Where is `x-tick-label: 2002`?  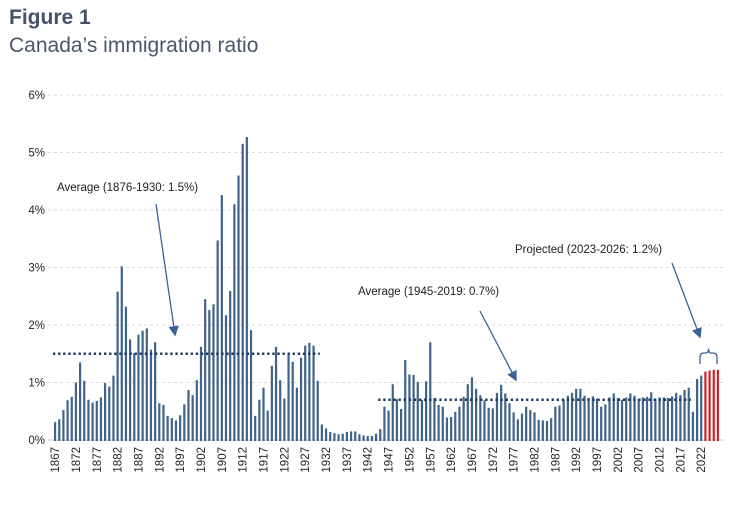 x-tick-label: 2002 is located at coordinates (619, 460).